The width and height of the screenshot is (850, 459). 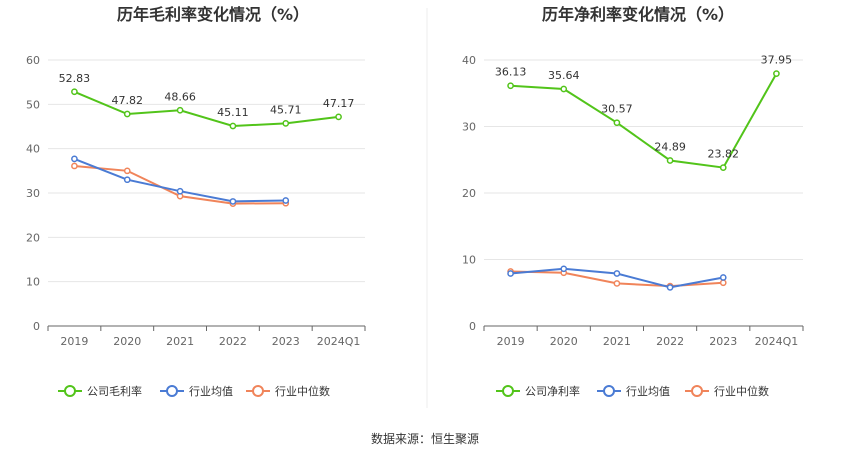 I want to click on chart-title: 历年净利率变化情况（%）, so click(x=638, y=14).